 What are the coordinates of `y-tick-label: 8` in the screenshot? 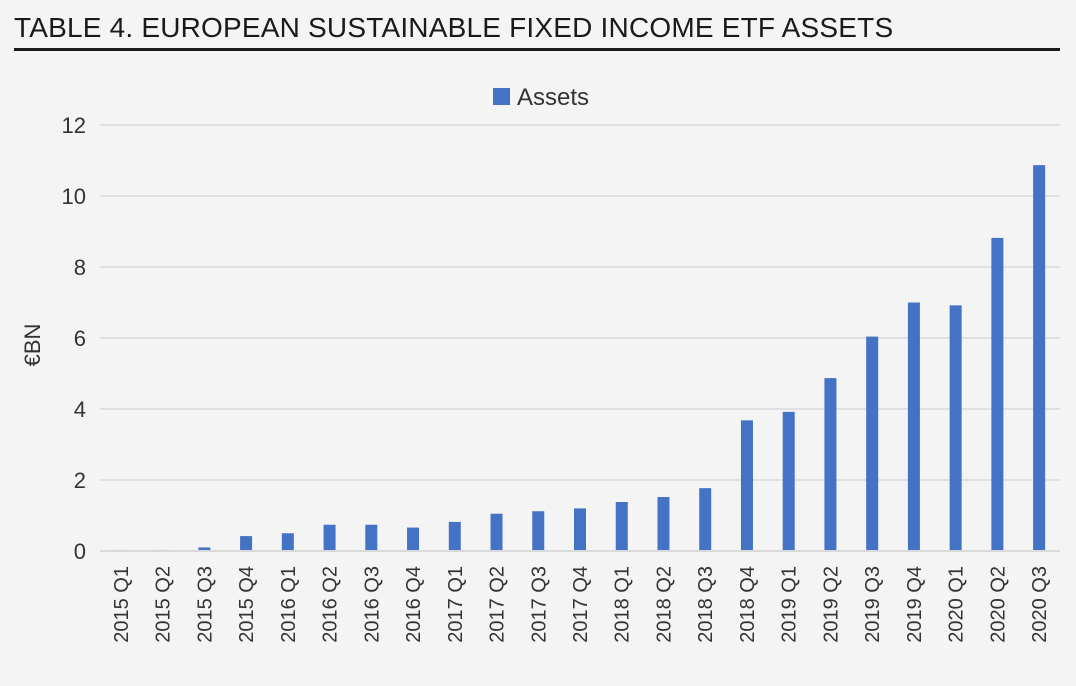 It's located at (80, 267).